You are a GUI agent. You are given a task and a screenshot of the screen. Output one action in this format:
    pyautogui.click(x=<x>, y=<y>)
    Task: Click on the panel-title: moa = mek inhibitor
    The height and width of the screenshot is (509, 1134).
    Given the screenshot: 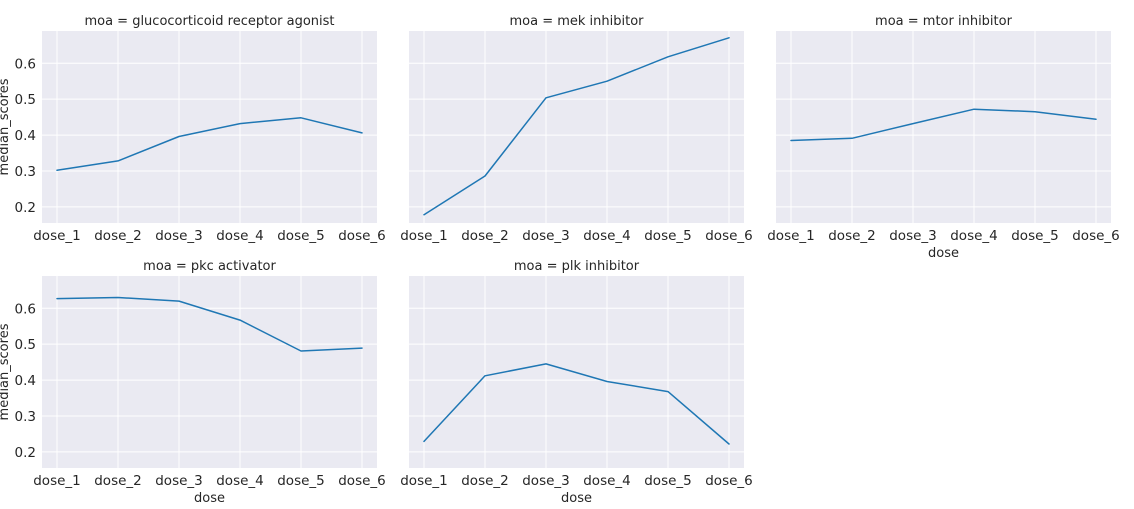 What is the action you would take?
    pyautogui.click(x=576, y=21)
    